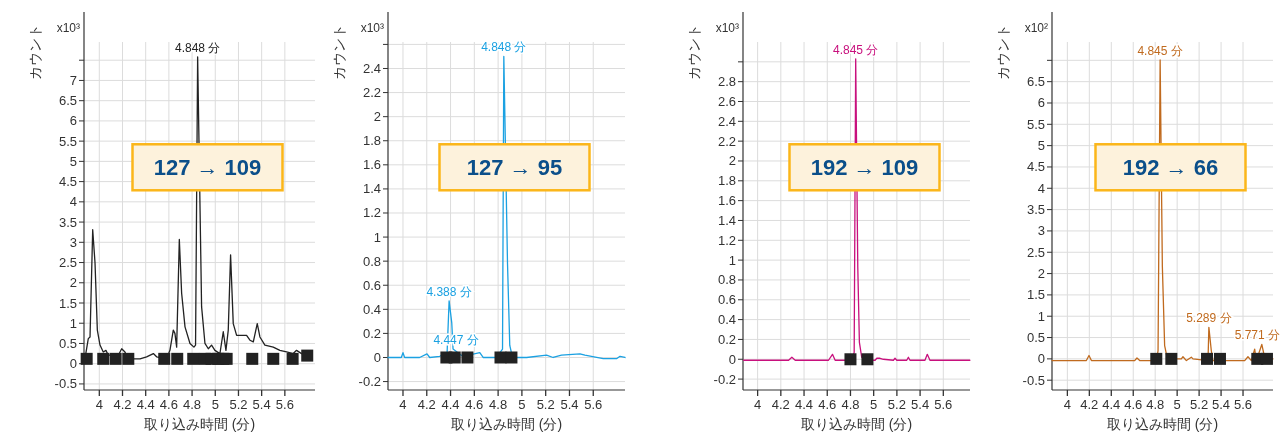  What do you see at coordinates (449, 291) in the screenshot?
I see `annotation: 4.388 分` at bounding box center [449, 291].